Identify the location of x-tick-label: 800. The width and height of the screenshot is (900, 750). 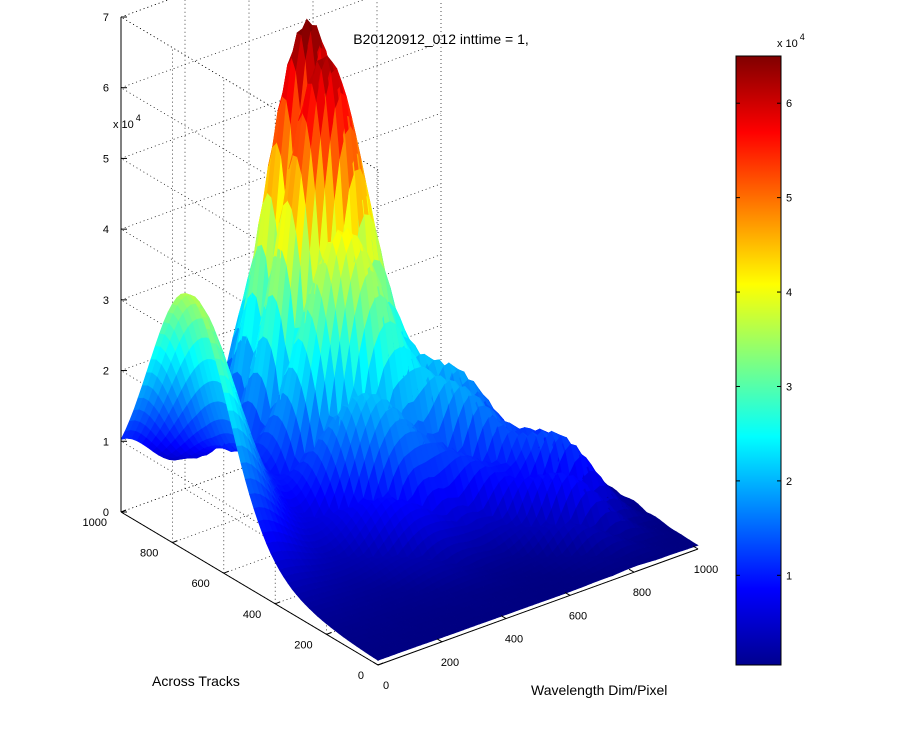
(642, 593).